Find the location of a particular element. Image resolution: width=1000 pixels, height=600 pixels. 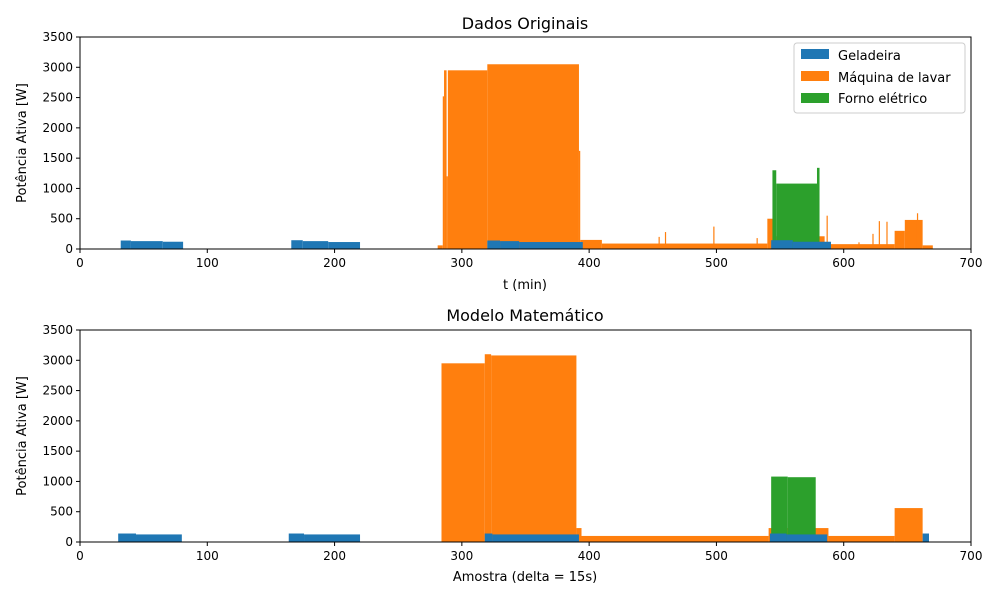

x-axis-label: t (min) is located at coordinates (525, 285).